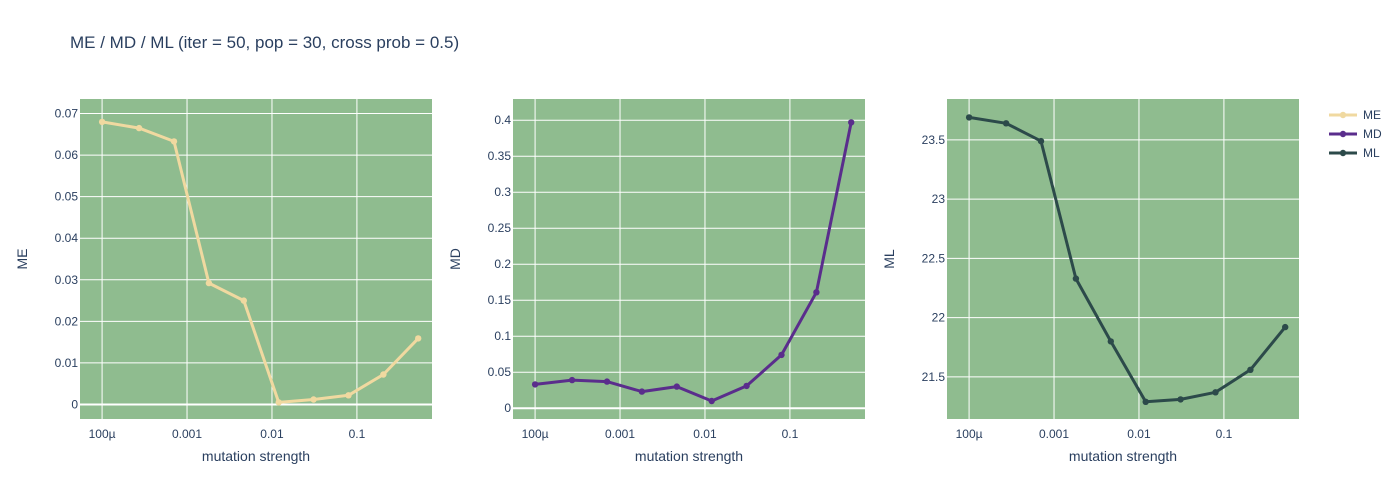 The width and height of the screenshot is (1400, 500). What do you see at coordinates (500, 300) in the screenshot?
I see `y-tick-label: 0.15` at bounding box center [500, 300].